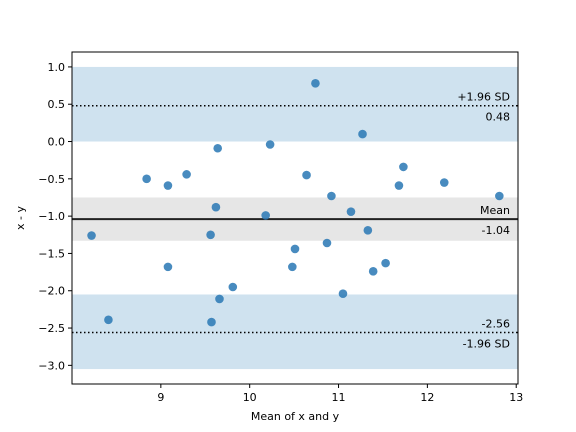 Image resolution: width=576 pixels, height=432 pixels. What do you see at coordinates (295, 416) in the screenshot?
I see `x-axis-label: Mean of x and y` at bounding box center [295, 416].